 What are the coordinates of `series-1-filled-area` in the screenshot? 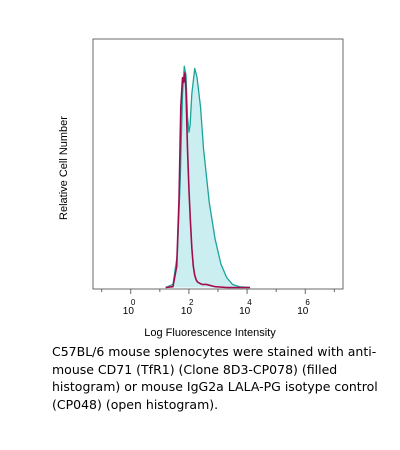 It's located at (207, 177).